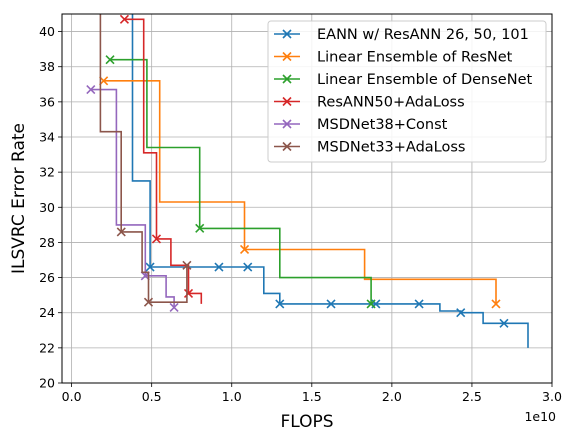 This screenshot has height=441, width=579. Describe the element at coordinates (391, 103) in the screenshot. I see `legend-label: ResANN50+AdaLoss` at that location.